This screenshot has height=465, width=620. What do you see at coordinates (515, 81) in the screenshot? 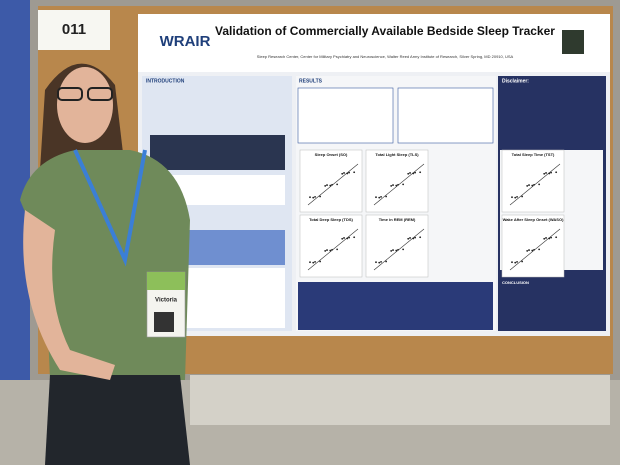
I see `section-heading: Disclaimer:` at bounding box center [515, 81].